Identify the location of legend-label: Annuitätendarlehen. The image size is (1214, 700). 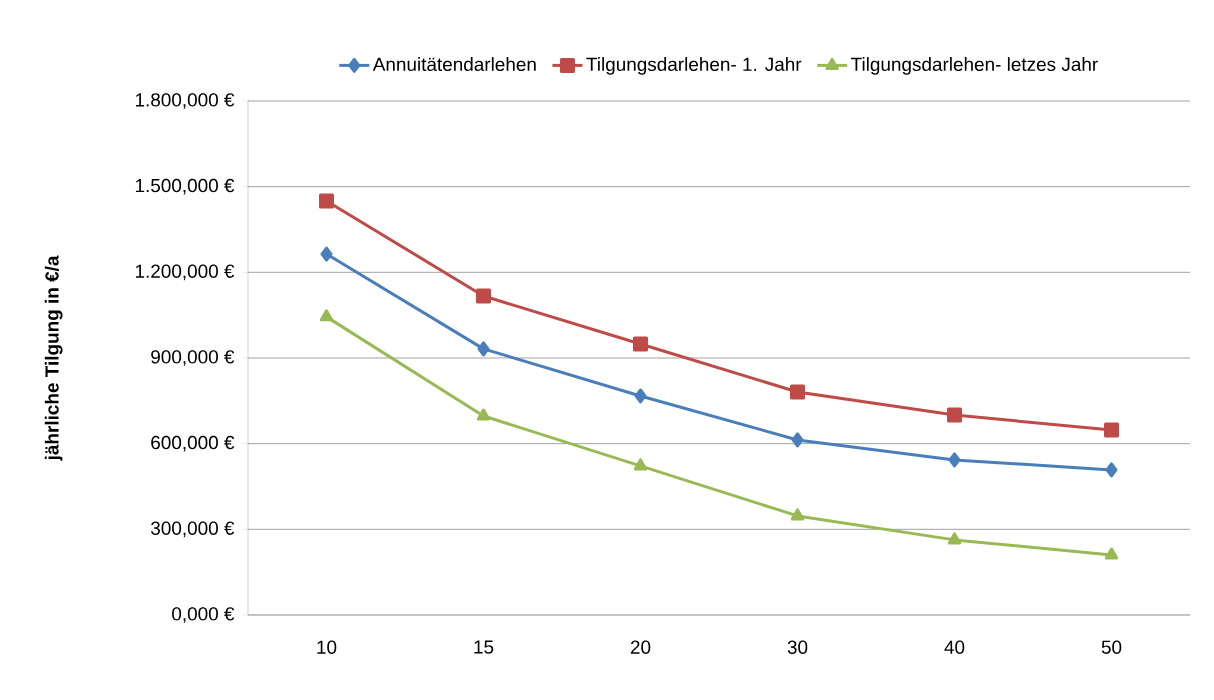
(454, 64).